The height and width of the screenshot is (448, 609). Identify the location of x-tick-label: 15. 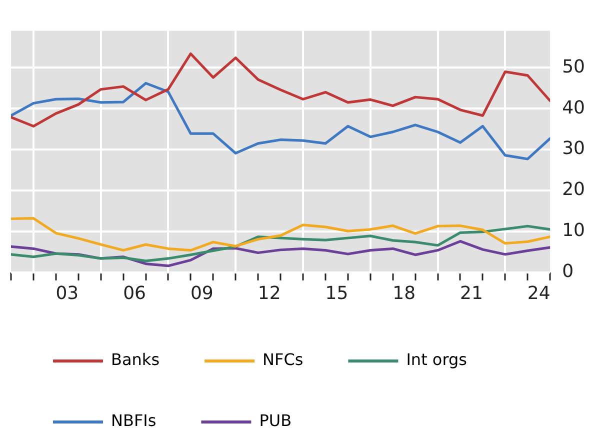
(336, 293).